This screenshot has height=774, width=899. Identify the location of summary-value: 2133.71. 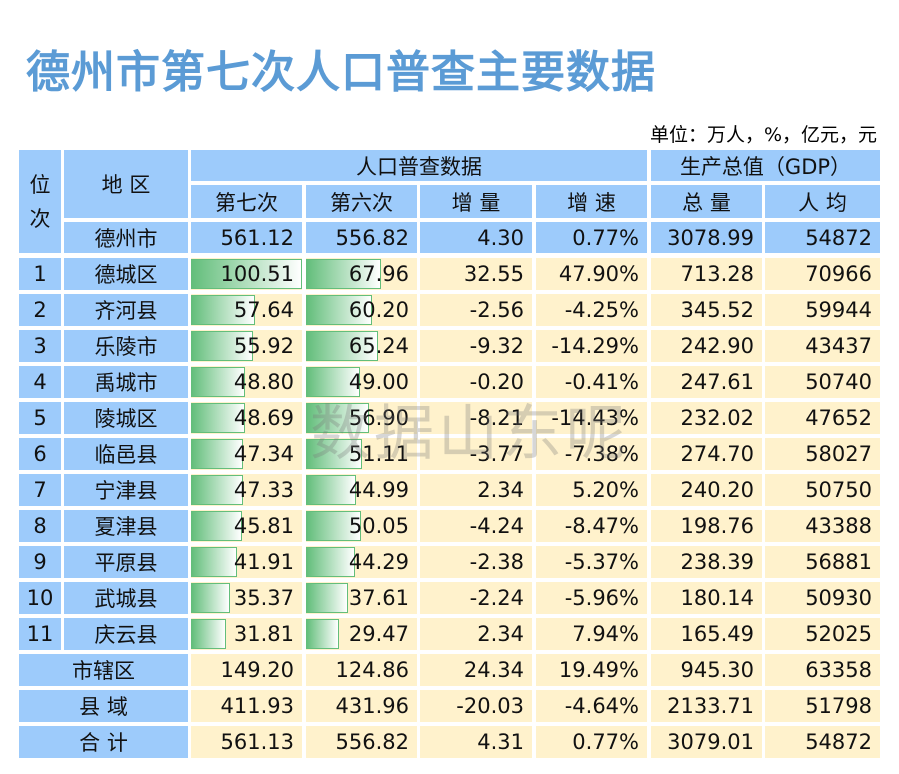
(706, 706).